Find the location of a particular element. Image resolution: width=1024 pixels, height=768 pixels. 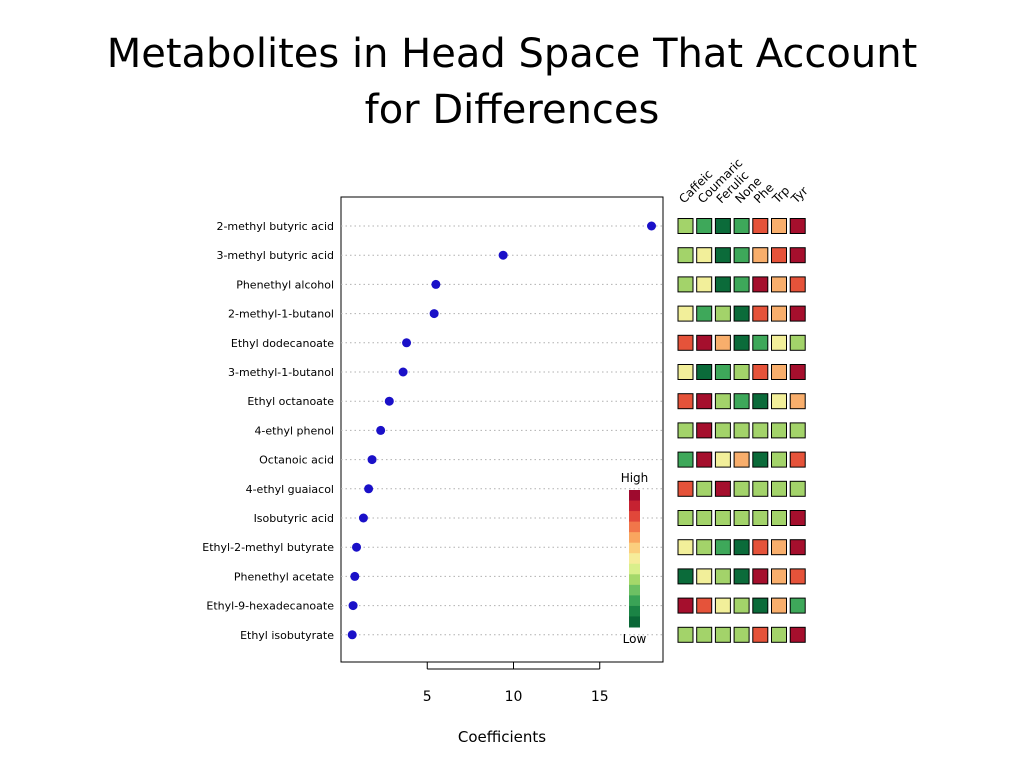

category-label: Ethyl octanoate is located at coordinates (290, 401).